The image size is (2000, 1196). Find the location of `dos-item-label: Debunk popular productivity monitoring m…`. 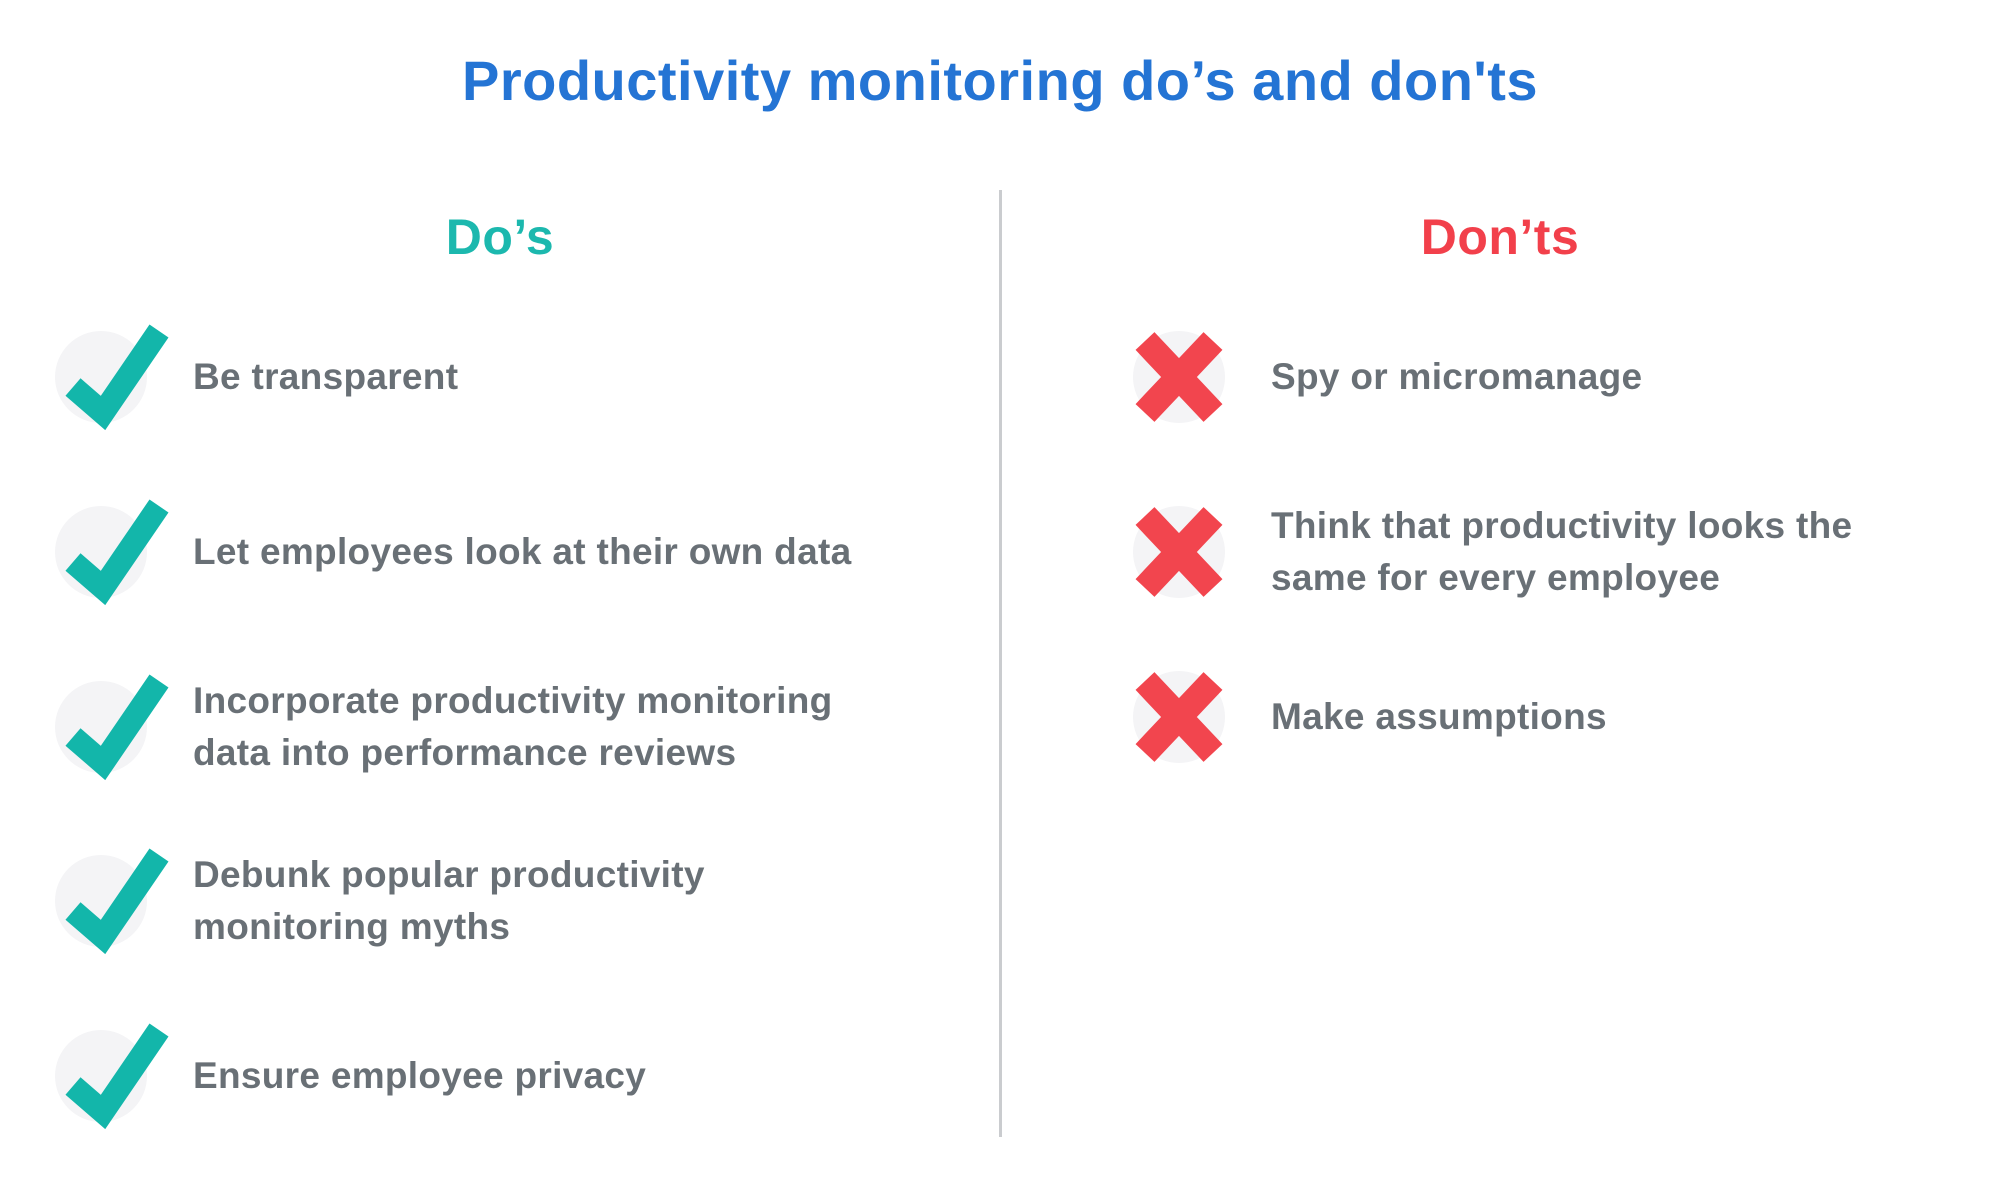

dos-item-label: Debunk popular productivity monitoring m… is located at coordinates (449, 900).